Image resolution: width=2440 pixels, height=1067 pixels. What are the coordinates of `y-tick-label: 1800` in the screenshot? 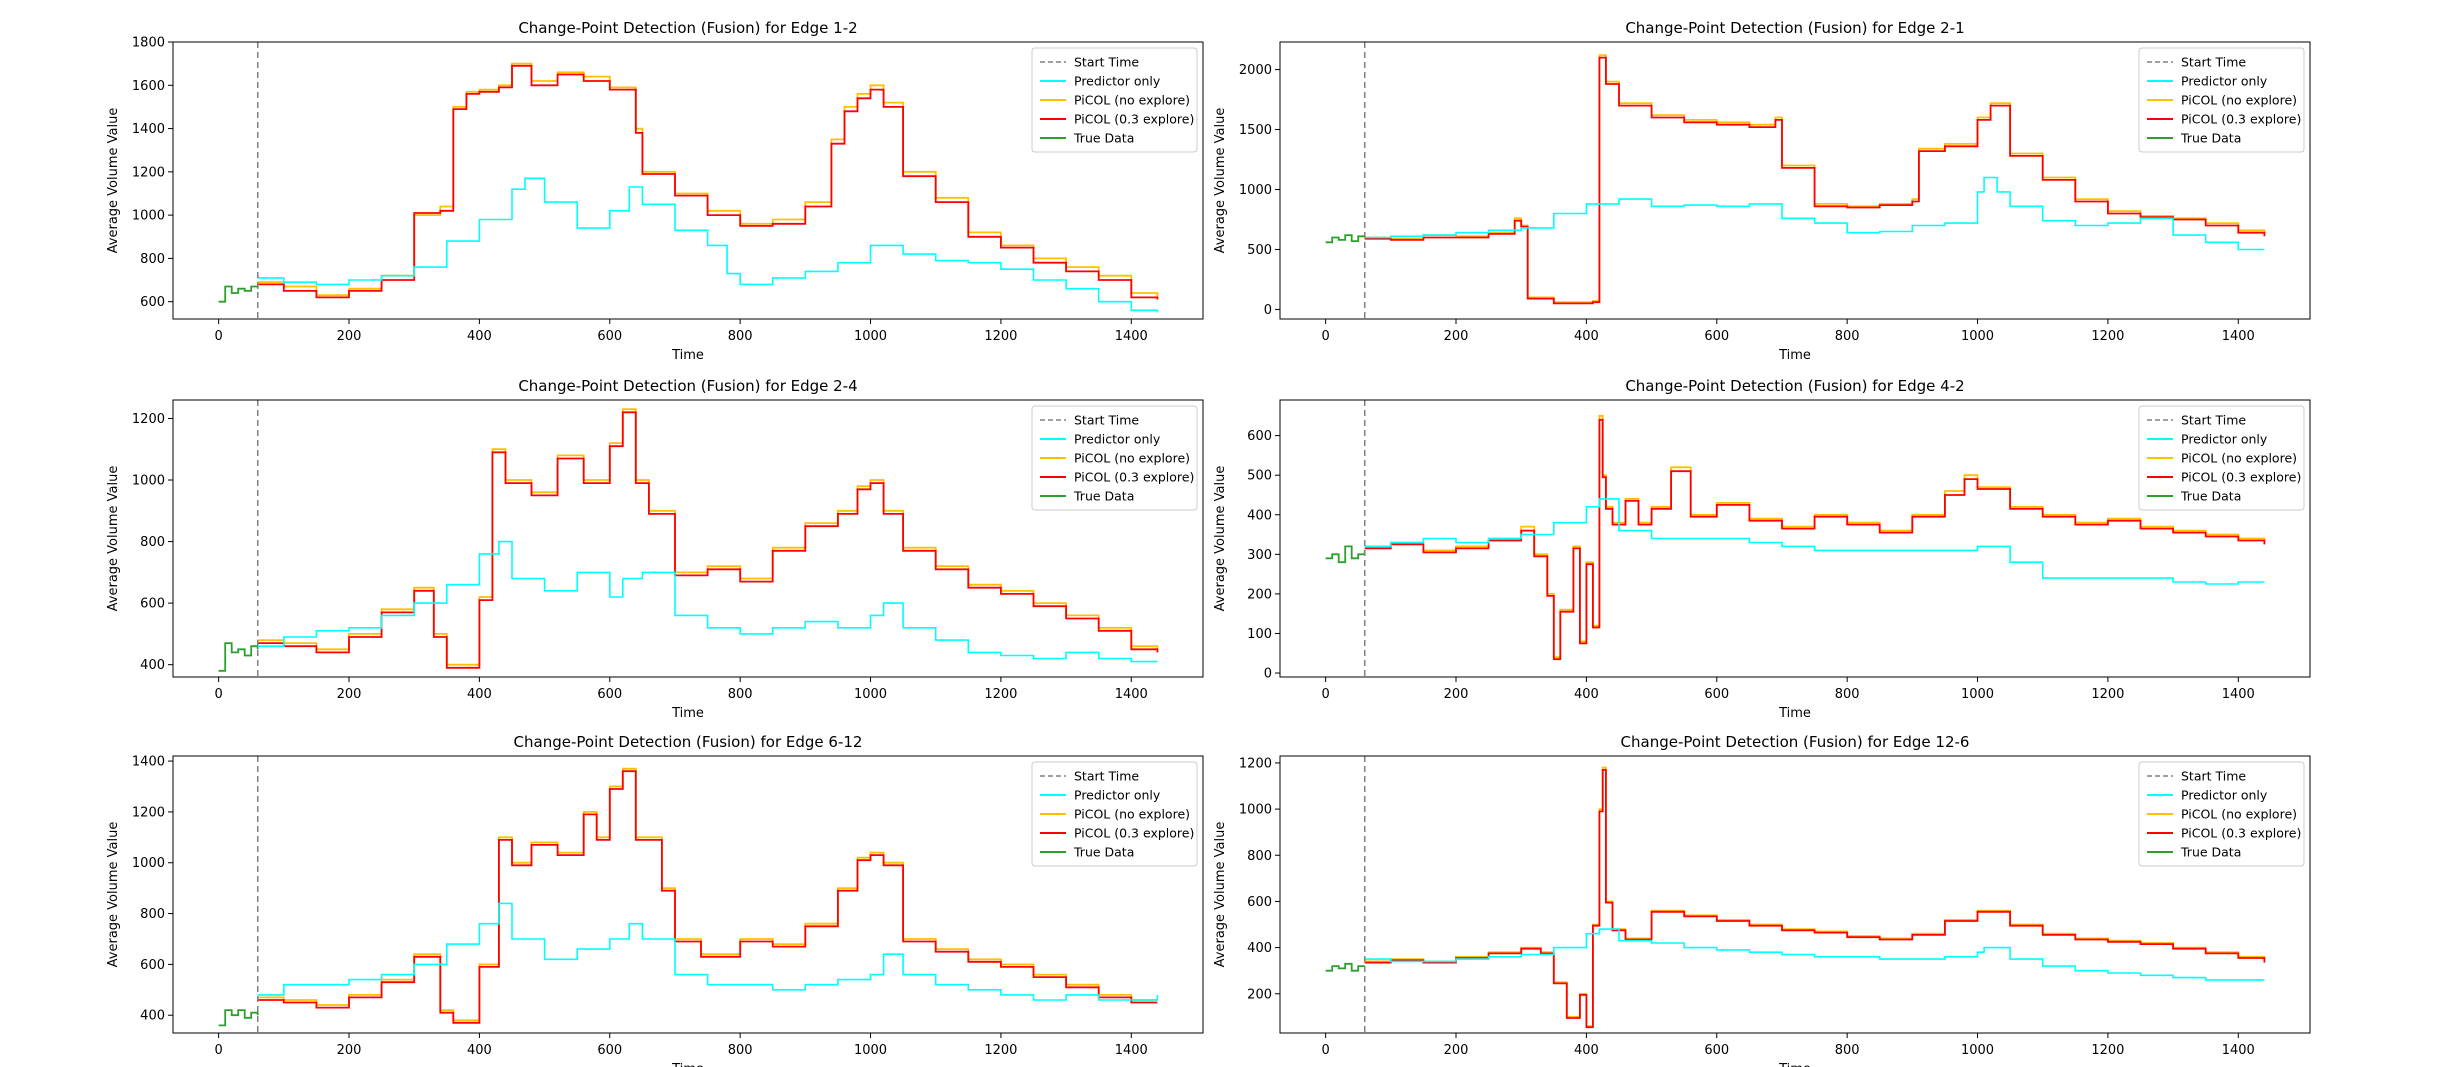 It's located at (148, 43).